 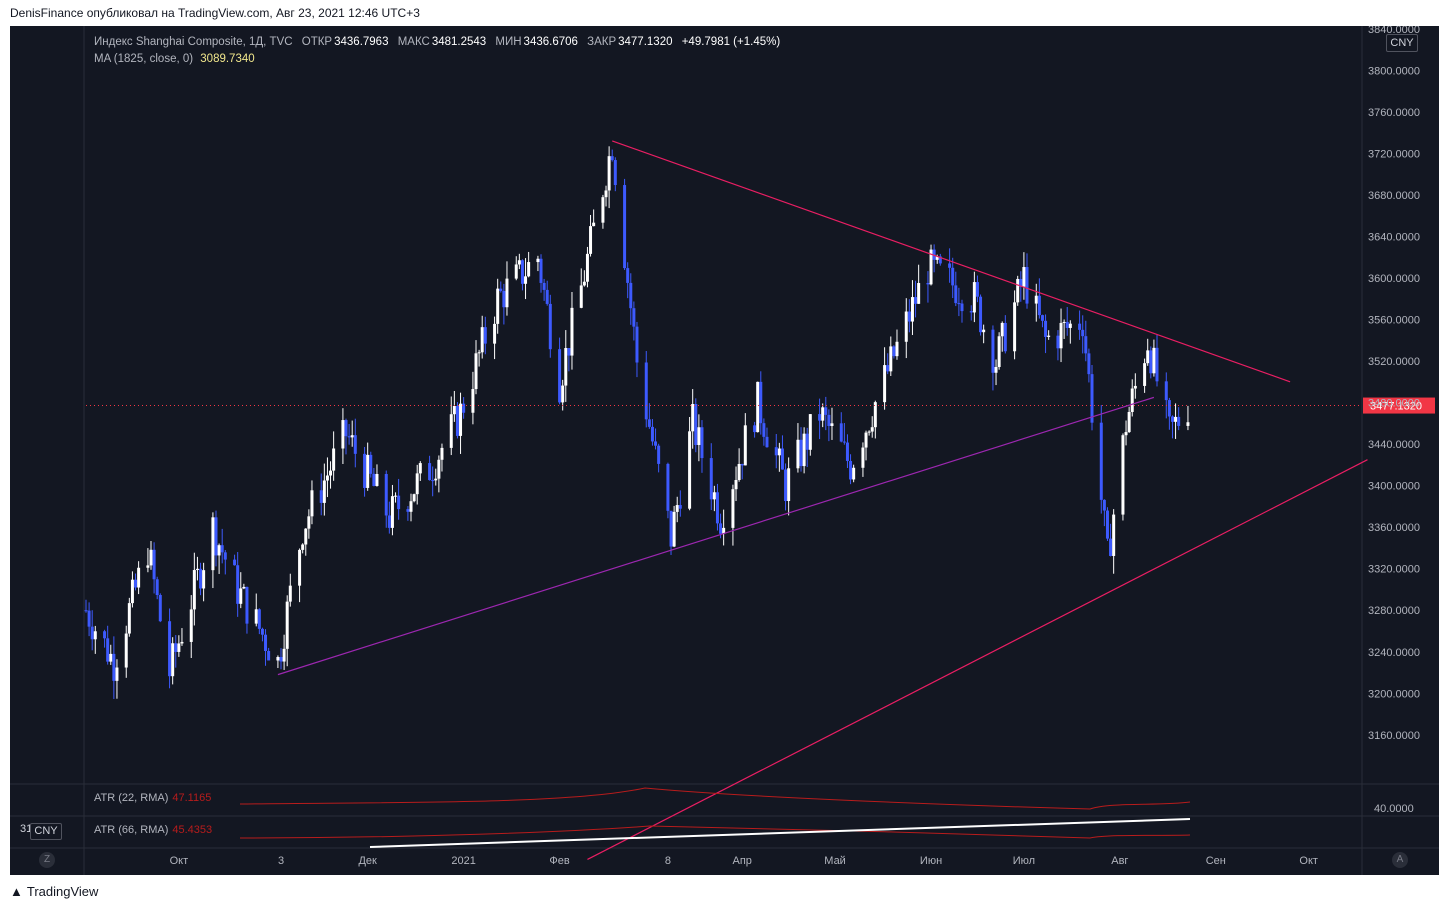 What do you see at coordinates (46, 831) in the screenshot?
I see `currency-button-left: CNY` at bounding box center [46, 831].